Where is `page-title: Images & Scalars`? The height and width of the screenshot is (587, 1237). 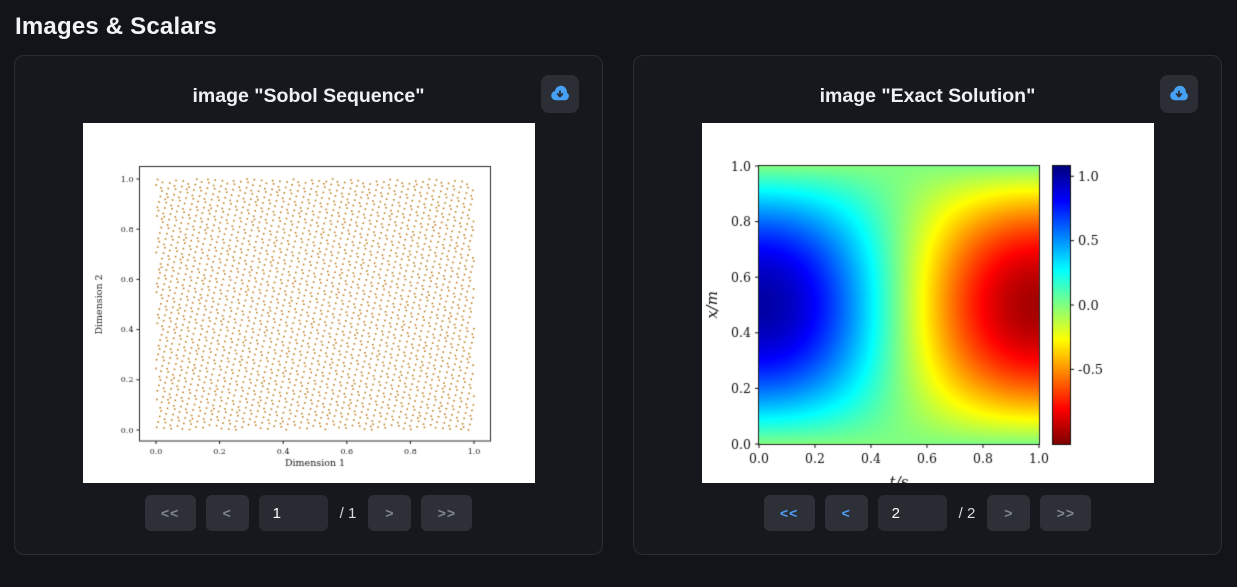 page-title: Images & Scalars is located at coordinates (116, 26).